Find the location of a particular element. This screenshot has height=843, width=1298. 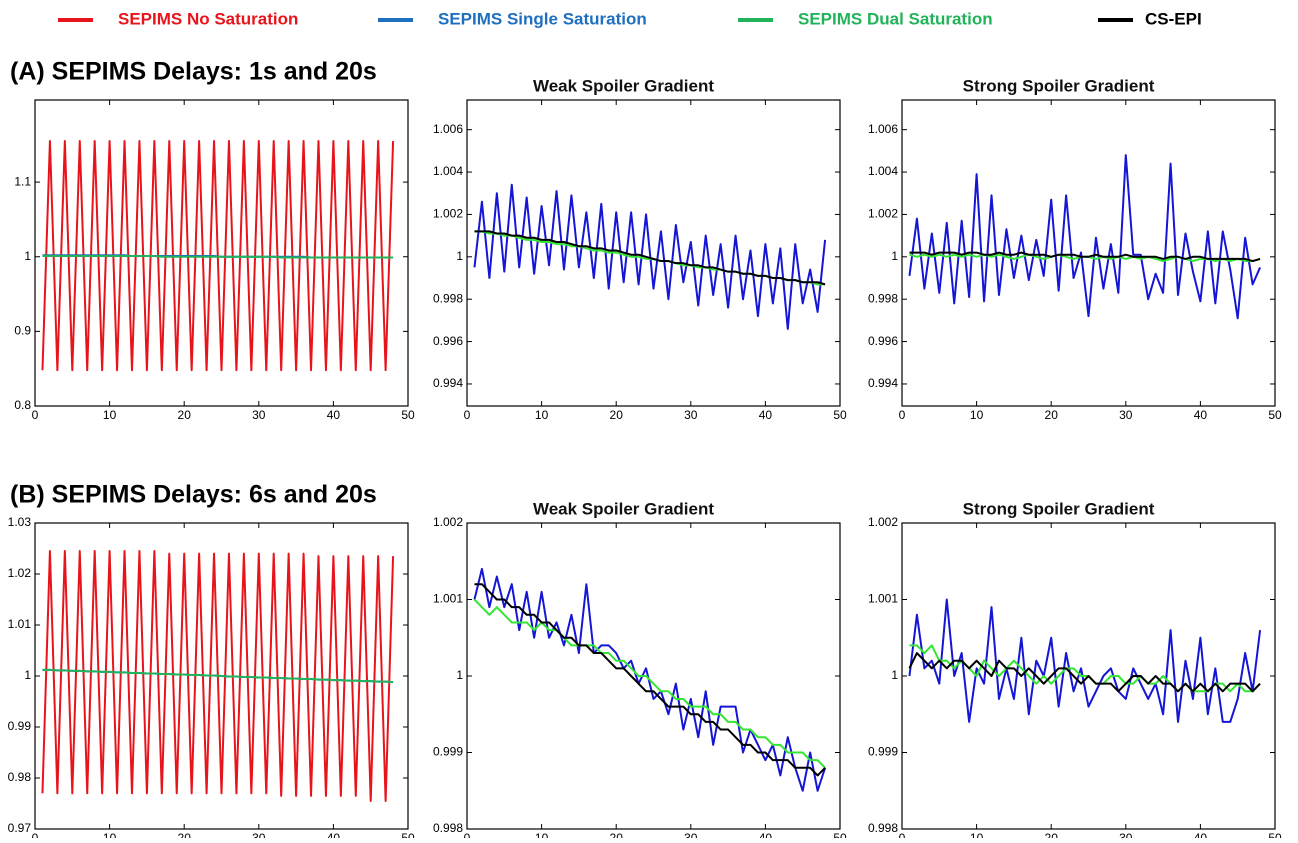

legend-label: SEPIMS Single Saturation is located at coordinates (542, 18).